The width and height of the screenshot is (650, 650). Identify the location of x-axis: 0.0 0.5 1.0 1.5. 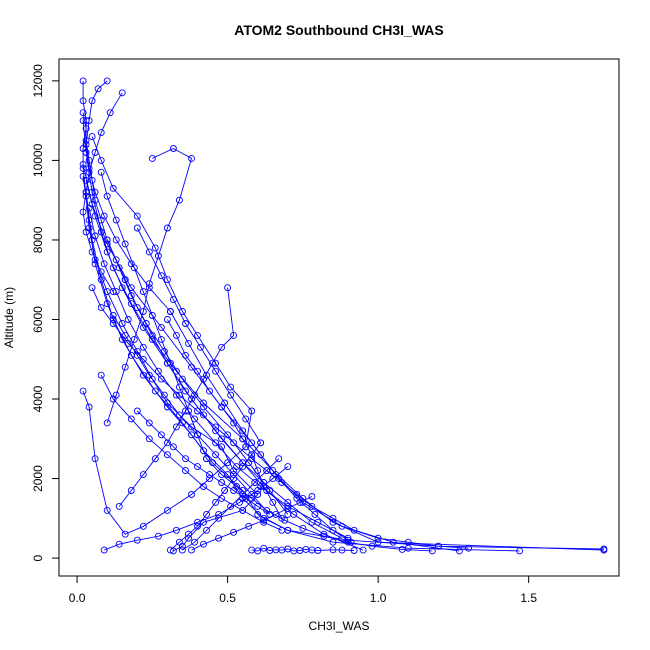
(303, 590).